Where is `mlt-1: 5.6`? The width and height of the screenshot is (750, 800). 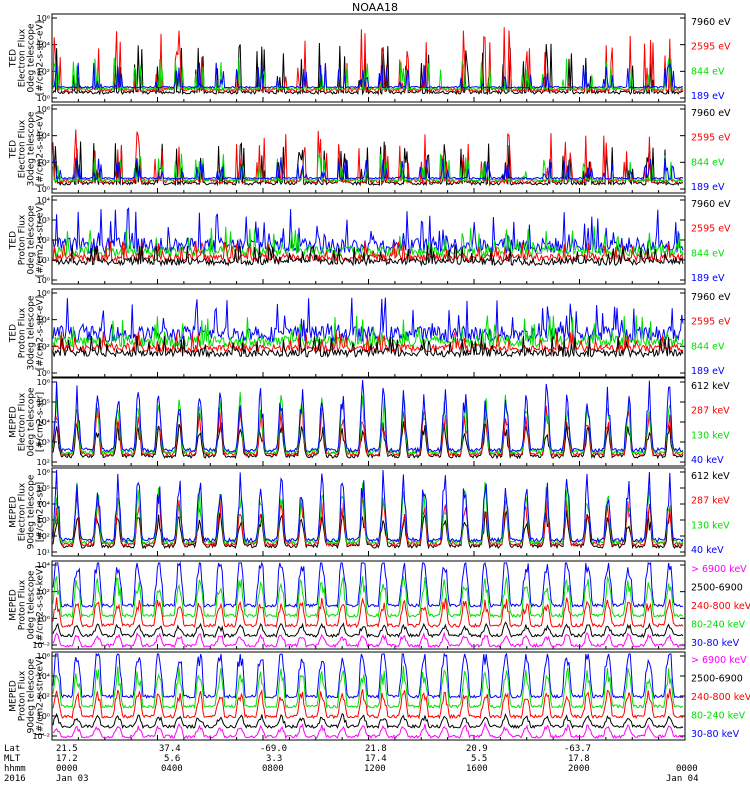 mlt-1: 5.6 is located at coordinates (172, 759).